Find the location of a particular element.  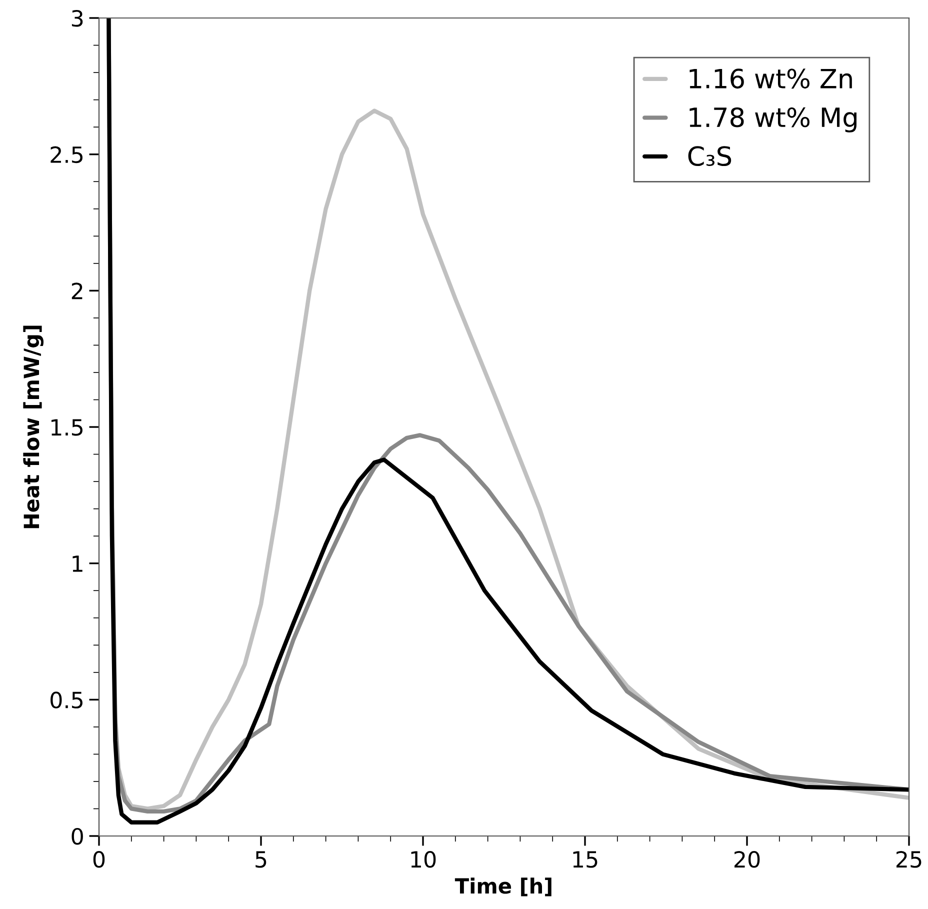

x-tick-label: 15 is located at coordinates (585, 859).